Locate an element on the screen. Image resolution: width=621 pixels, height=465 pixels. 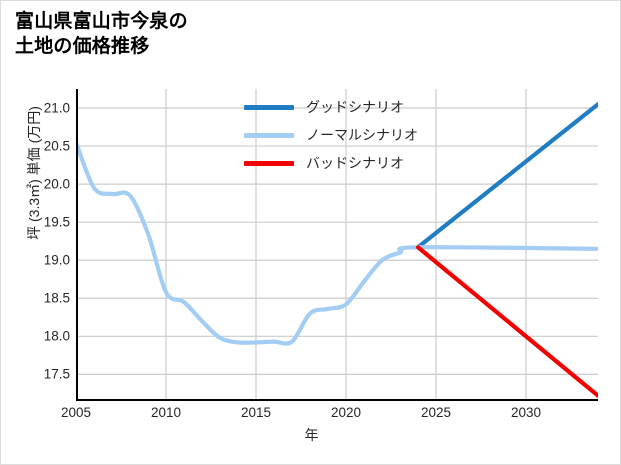
x-tick-label: 2005 is located at coordinates (76, 412).